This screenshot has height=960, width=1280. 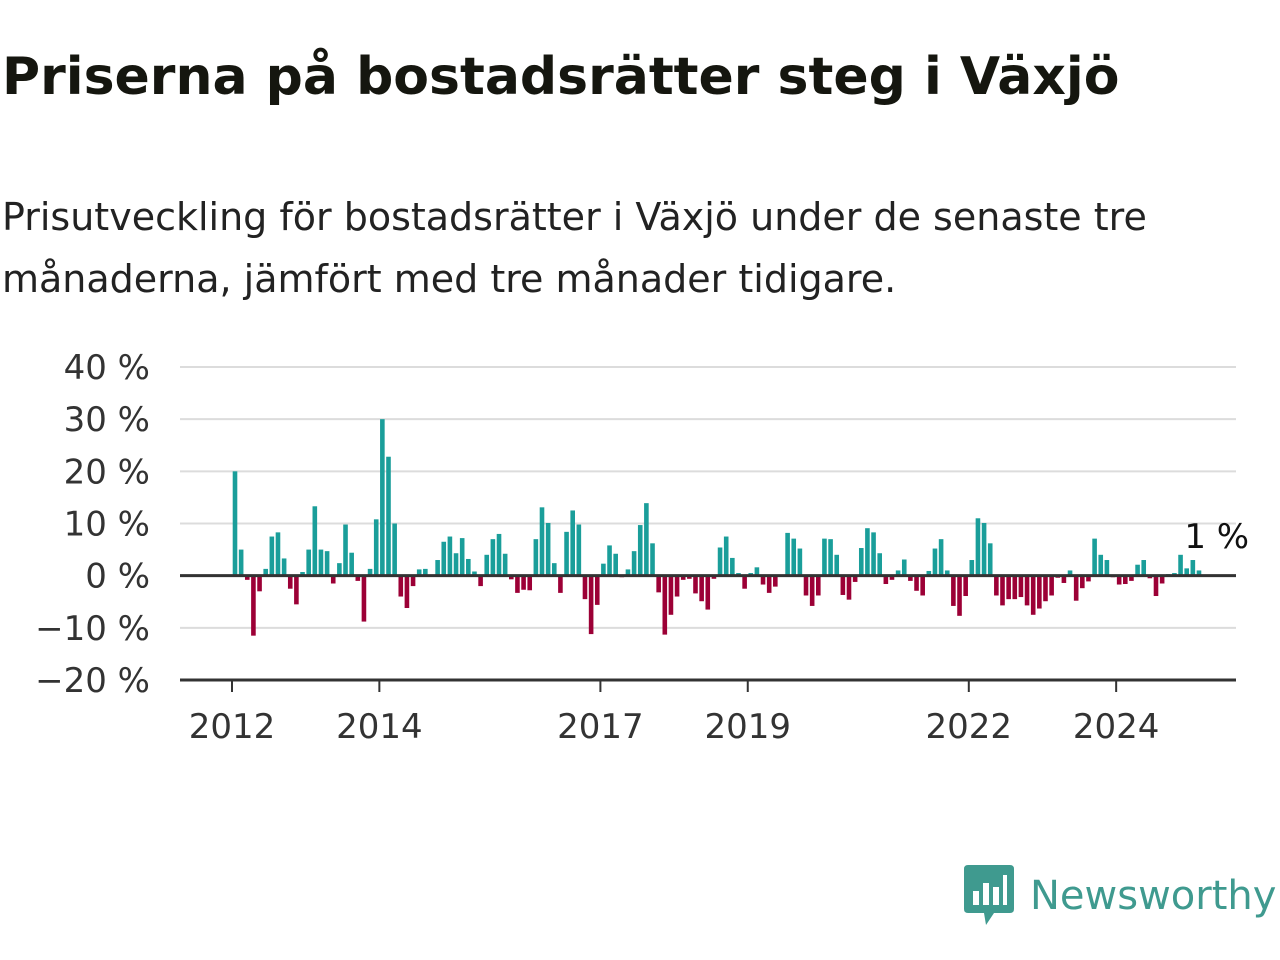 What do you see at coordinates (969, 727) in the screenshot?
I see `x-tick-label: 2022` at bounding box center [969, 727].